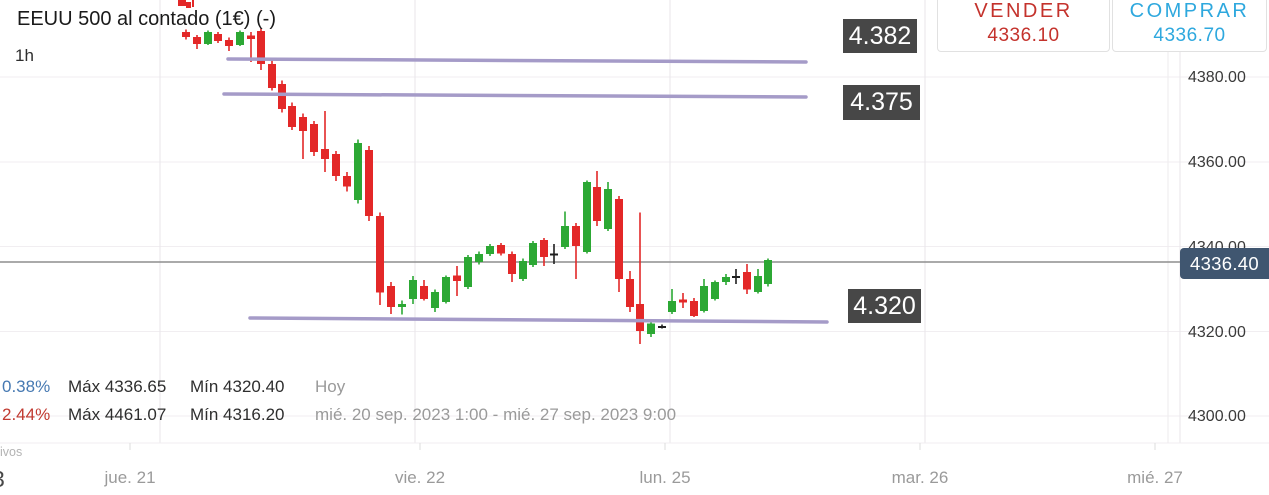  What do you see at coordinates (1217, 416) in the screenshot?
I see `price-axis-label: 4300.00` at bounding box center [1217, 416].